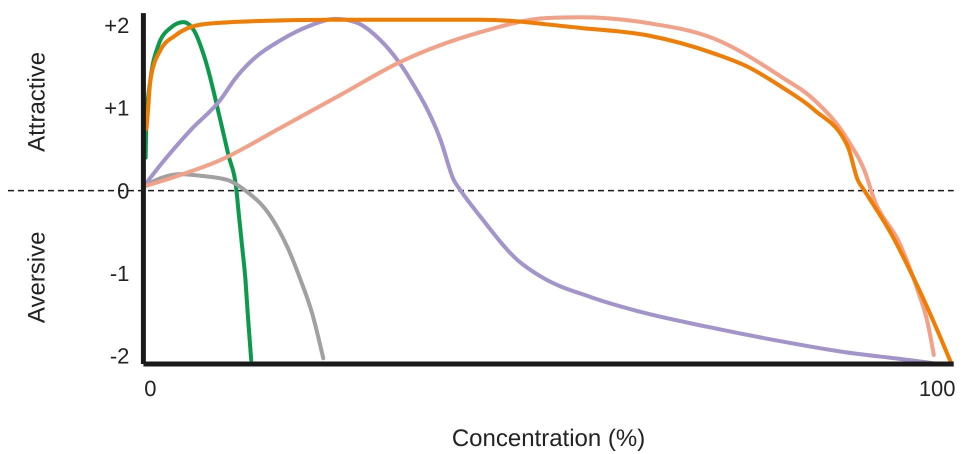  Describe the element at coordinates (36, 278) in the screenshot. I see `text: Aversive` at that location.